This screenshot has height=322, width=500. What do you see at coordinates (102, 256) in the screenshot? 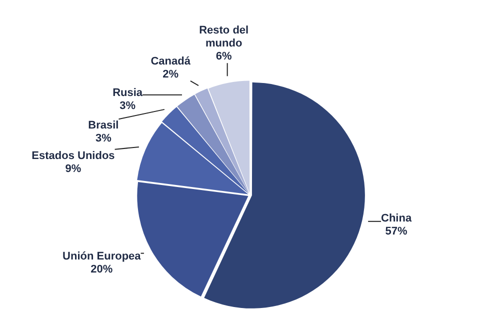
I see `slice-label: Unión Europea` at bounding box center [102, 256].